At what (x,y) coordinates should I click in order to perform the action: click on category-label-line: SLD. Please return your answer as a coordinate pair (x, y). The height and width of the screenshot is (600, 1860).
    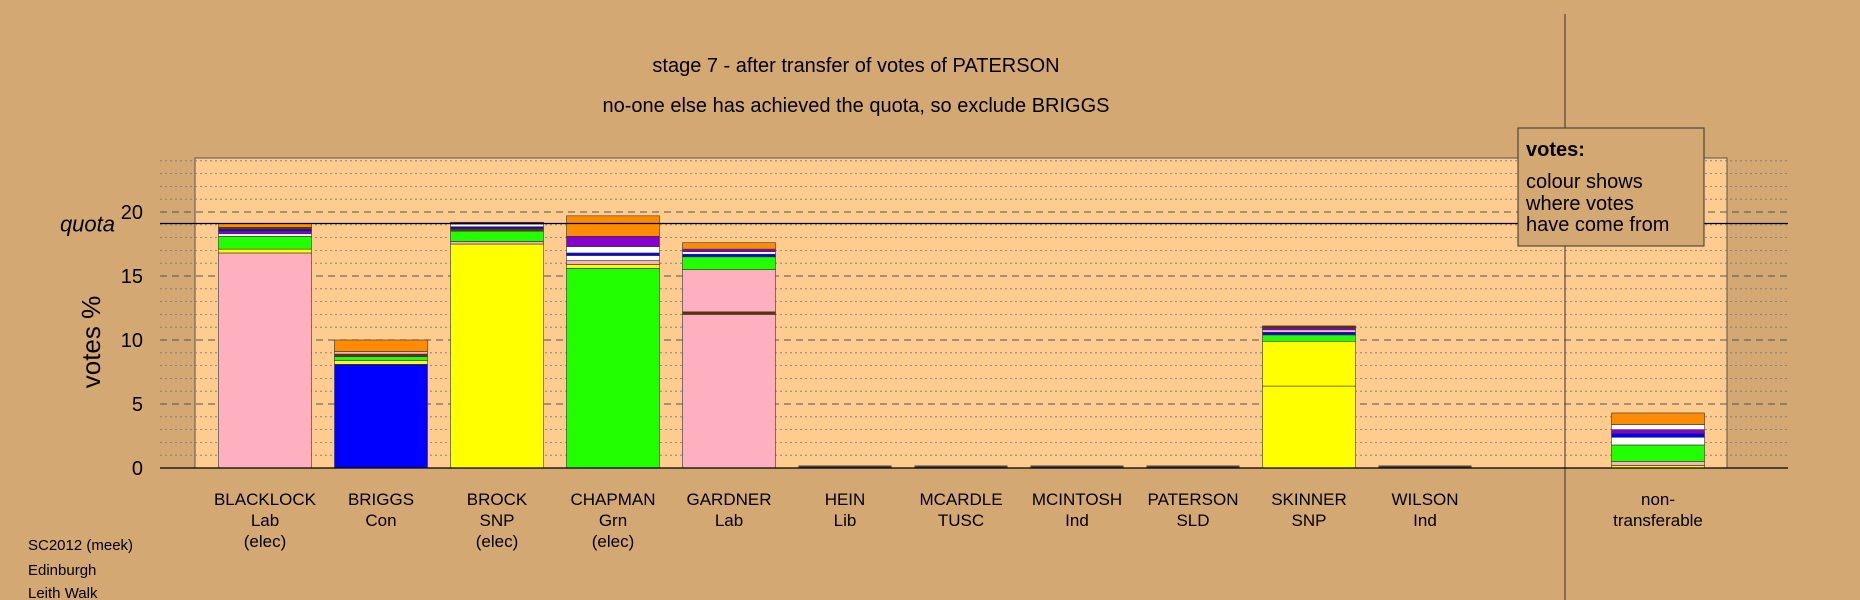
    Looking at the image, I should click on (1192, 520).